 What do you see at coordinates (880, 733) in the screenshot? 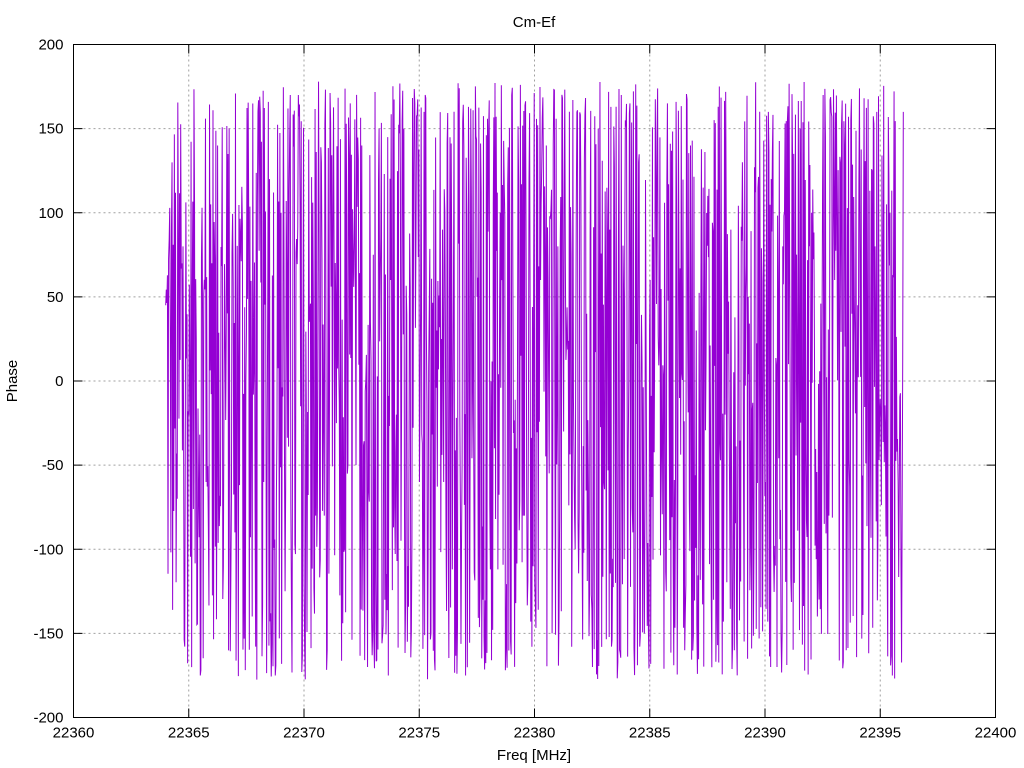
I see `x-tick-label: 22395` at bounding box center [880, 733].